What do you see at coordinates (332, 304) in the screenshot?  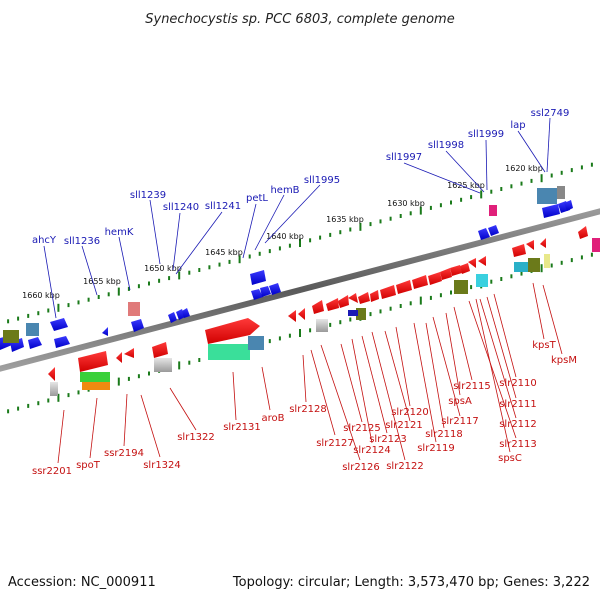 I see `gene-slr2126` at bounding box center [332, 304].